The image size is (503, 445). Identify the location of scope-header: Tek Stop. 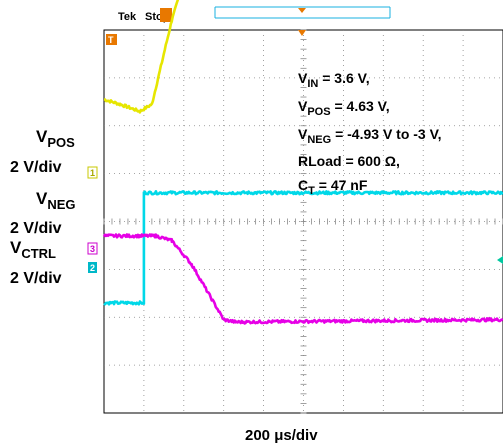
(254, 14).